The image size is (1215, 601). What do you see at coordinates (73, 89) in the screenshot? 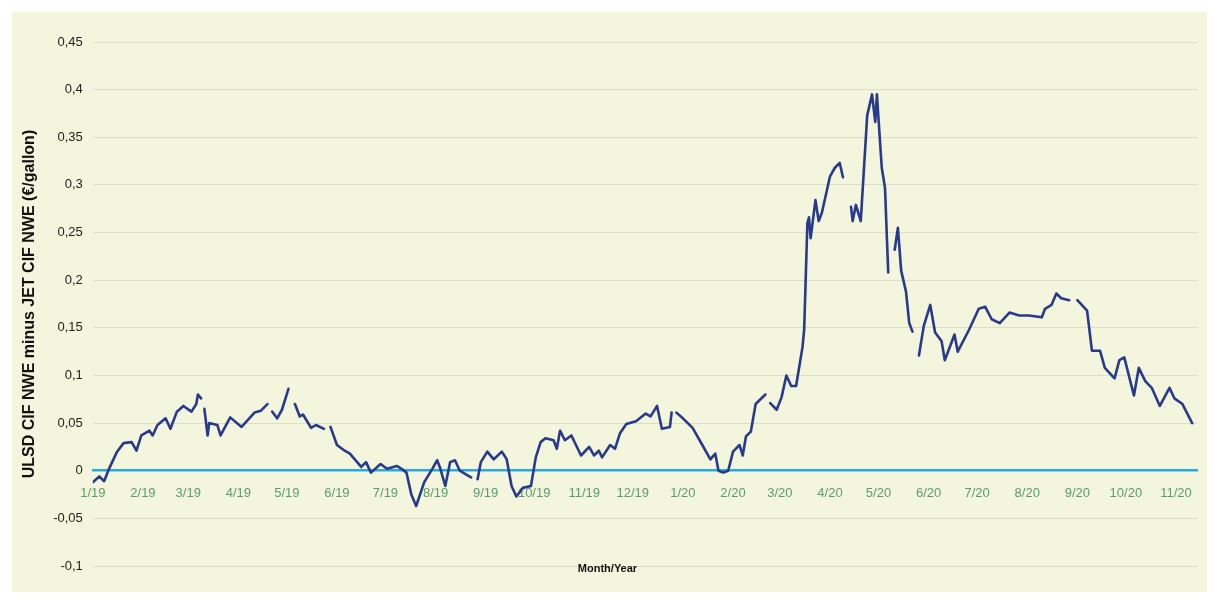
I see `y-tick-label: 0,4` at bounding box center [73, 89].